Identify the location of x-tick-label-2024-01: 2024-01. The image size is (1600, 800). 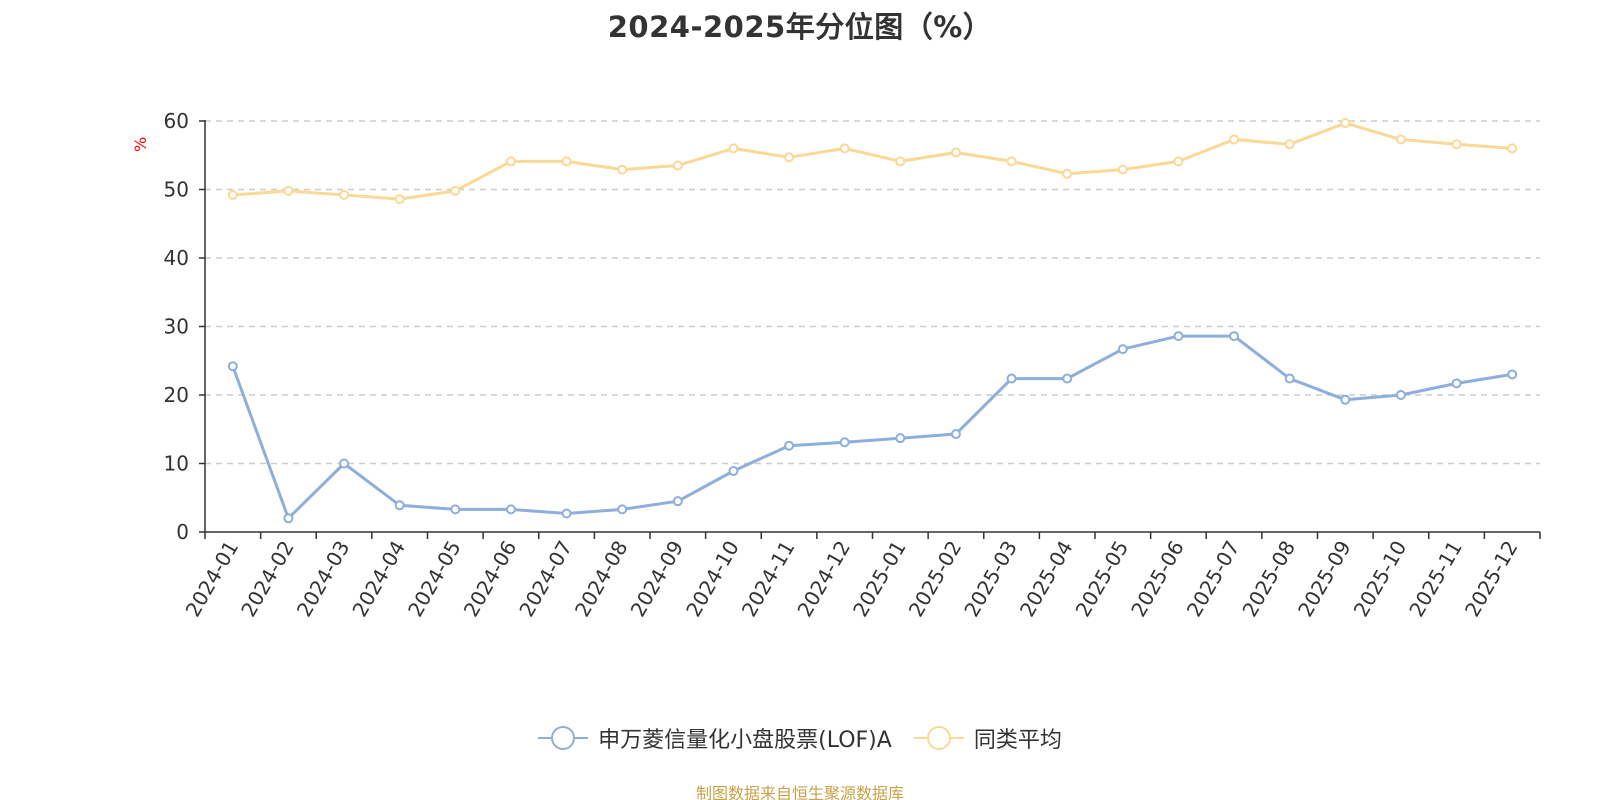
(212, 579).